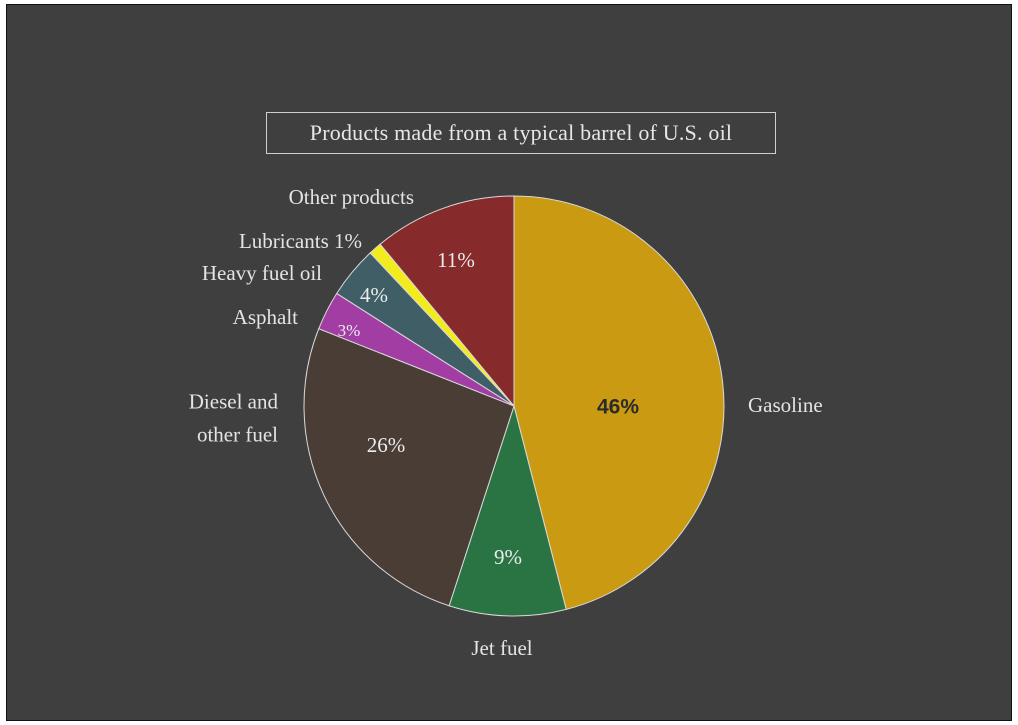 This screenshot has height=725, width=1018. I want to click on pie-slice-gasoline, so click(619, 403).